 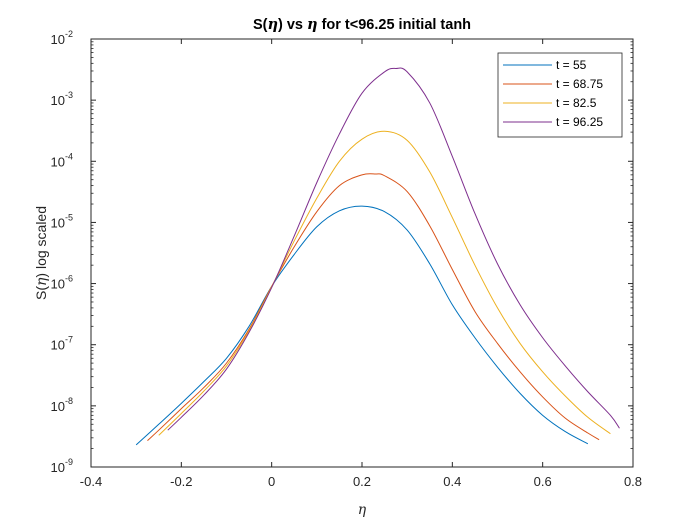 I want to click on x-tick-label: -0.2, so click(x=181, y=481).